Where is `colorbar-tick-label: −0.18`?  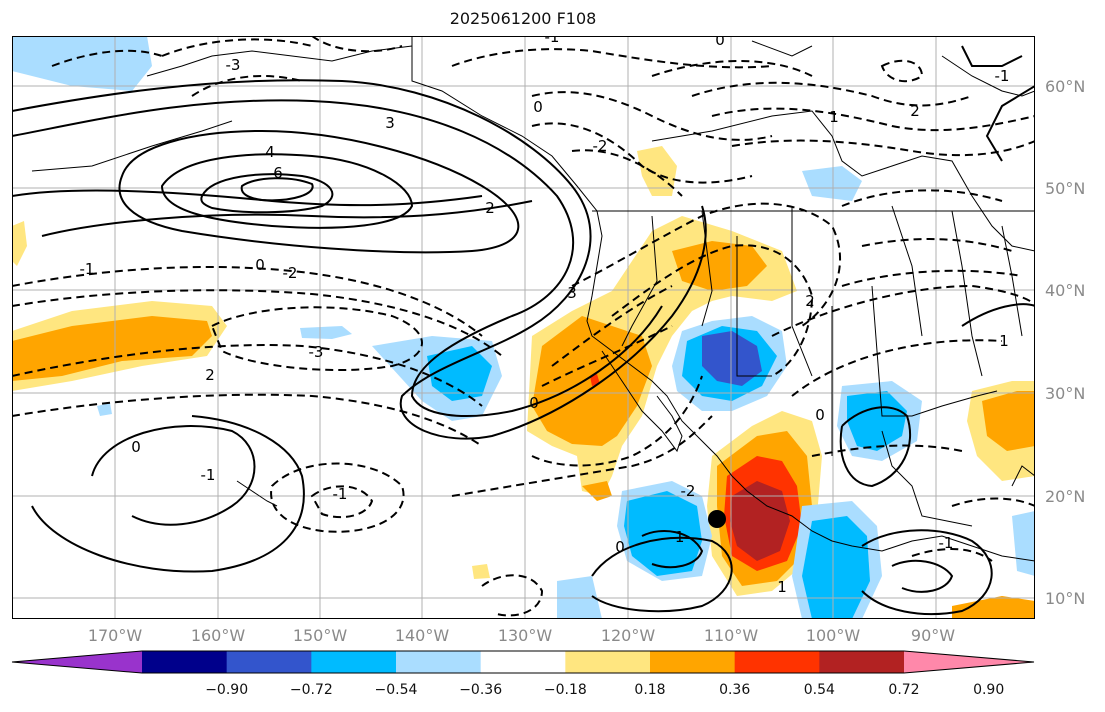
colorbar-tick-label: −0.18 is located at coordinates (565, 690).